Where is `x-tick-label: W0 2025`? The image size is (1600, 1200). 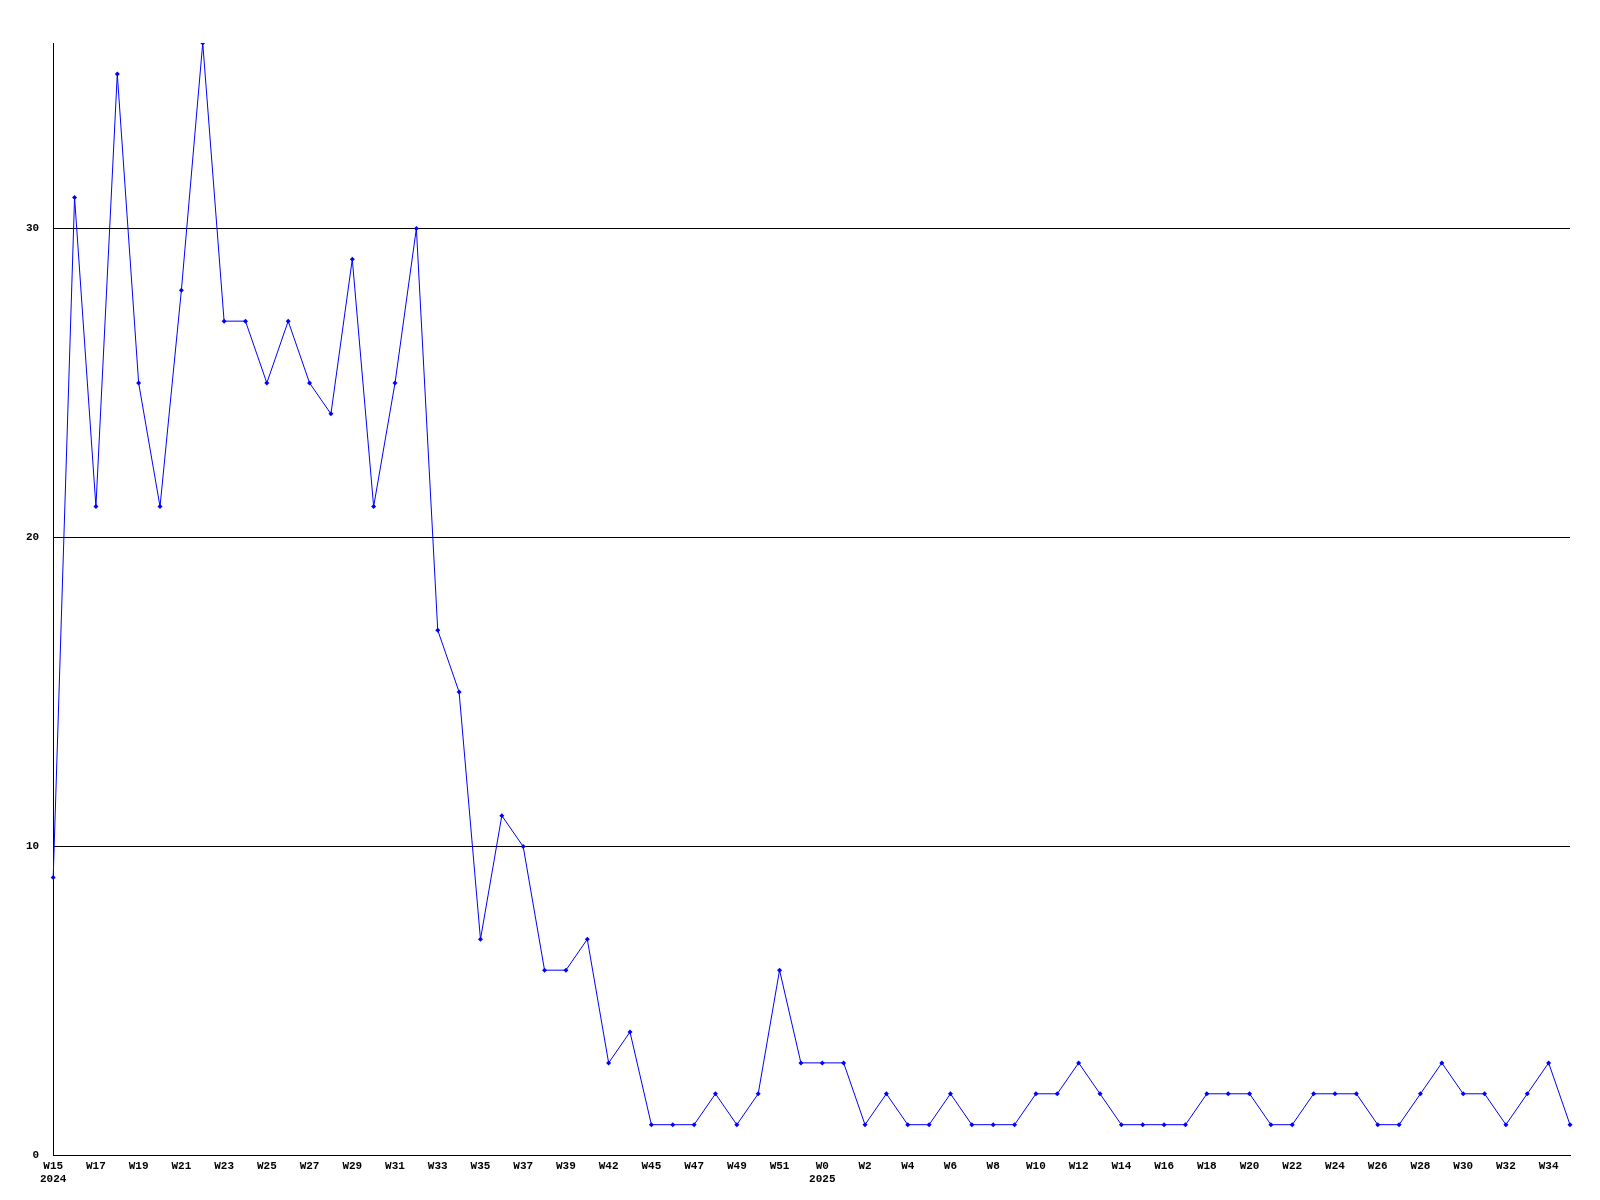
x-tick-label: W0 2025 is located at coordinates (822, 1172).